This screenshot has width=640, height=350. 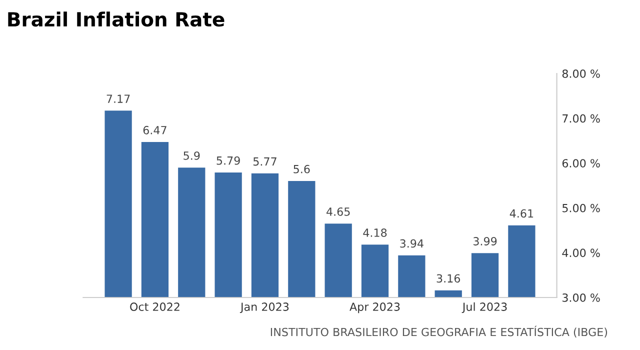 I want to click on data-label: 3.99, so click(x=485, y=241).